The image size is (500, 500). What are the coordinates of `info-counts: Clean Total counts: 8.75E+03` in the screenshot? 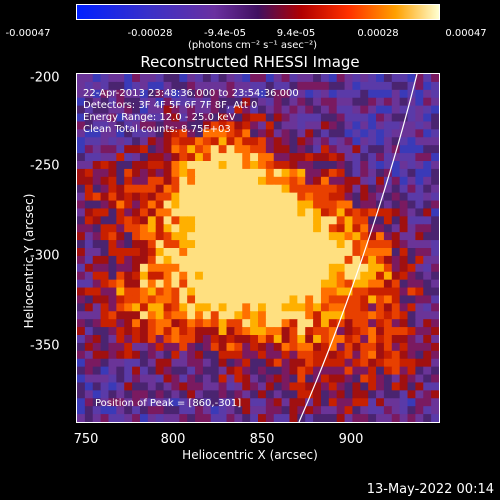 It's located at (157, 129).